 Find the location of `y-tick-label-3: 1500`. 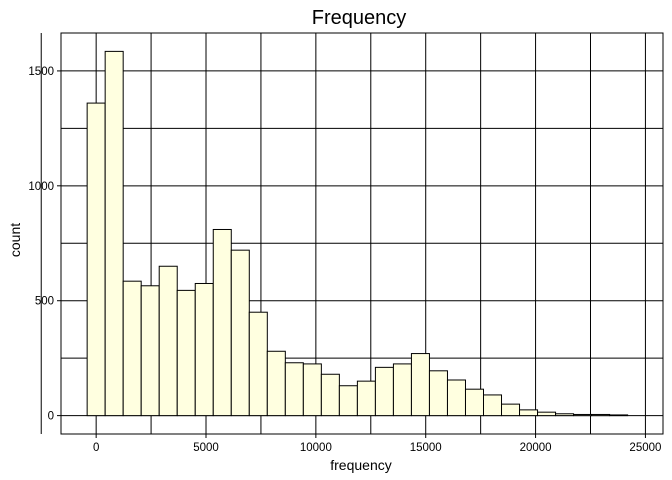

y-tick-label-3: 1500 is located at coordinates (41, 72).